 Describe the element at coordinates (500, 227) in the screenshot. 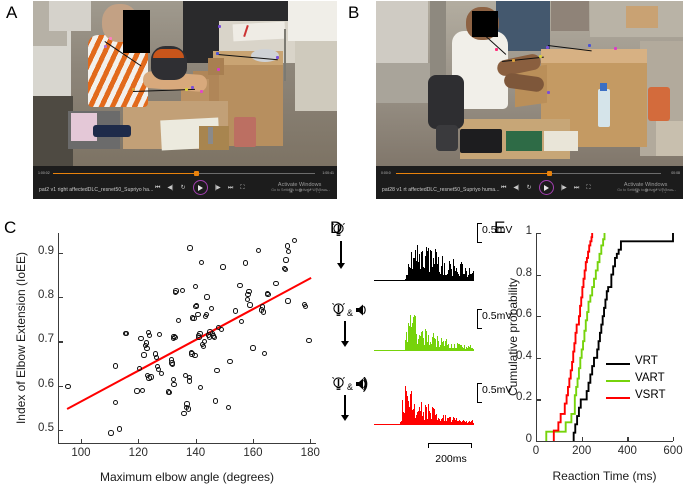

I see `panel-letter-e: E` at that location.